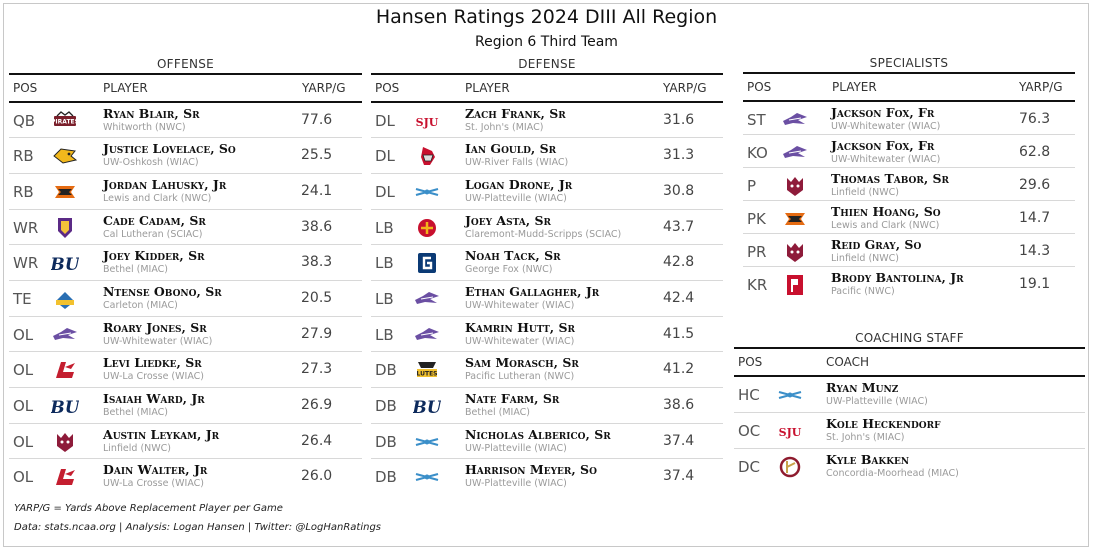 This screenshot has width=1093, height=551. I want to click on yarp-value: 41.2, so click(679, 369).